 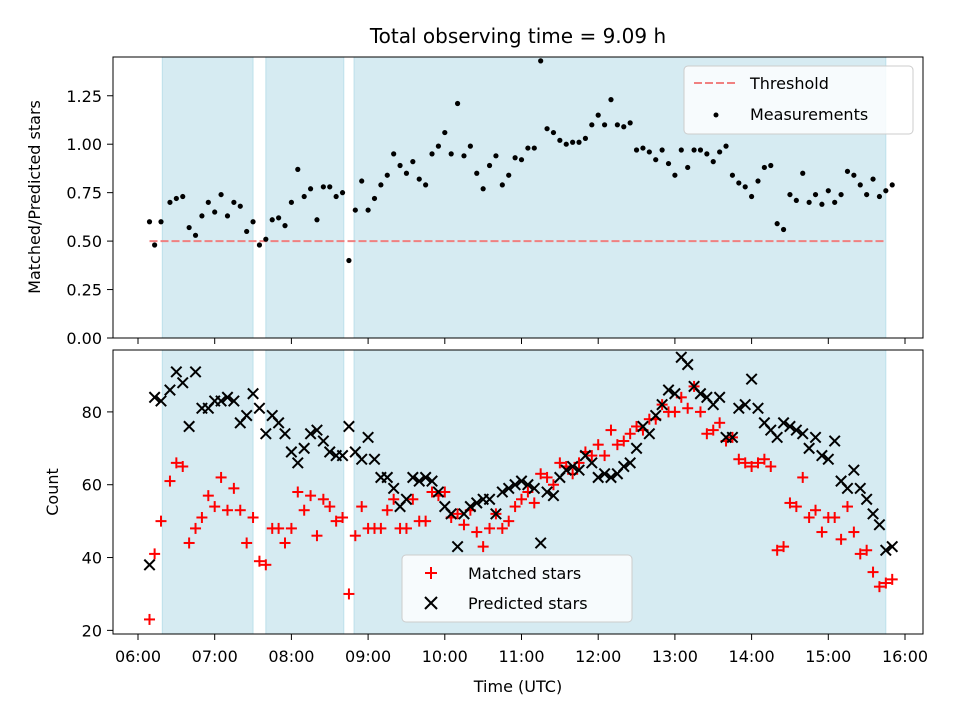 I want to click on x-tick-label: 13:00, so click(x=675, y=656).